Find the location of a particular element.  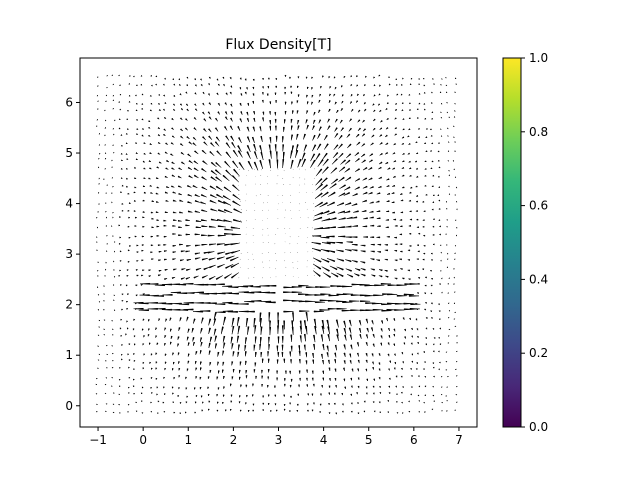

colorbar is located at coordinates (512, 242).